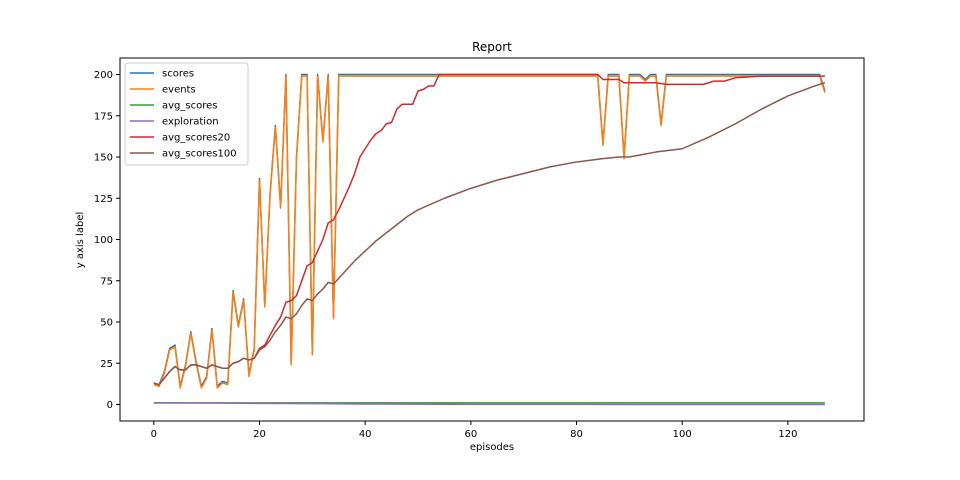  What do you see at coordinates (103, 158) in the screenshot?
I see `y-tick-label: 150` at bounding box center [103, 158].